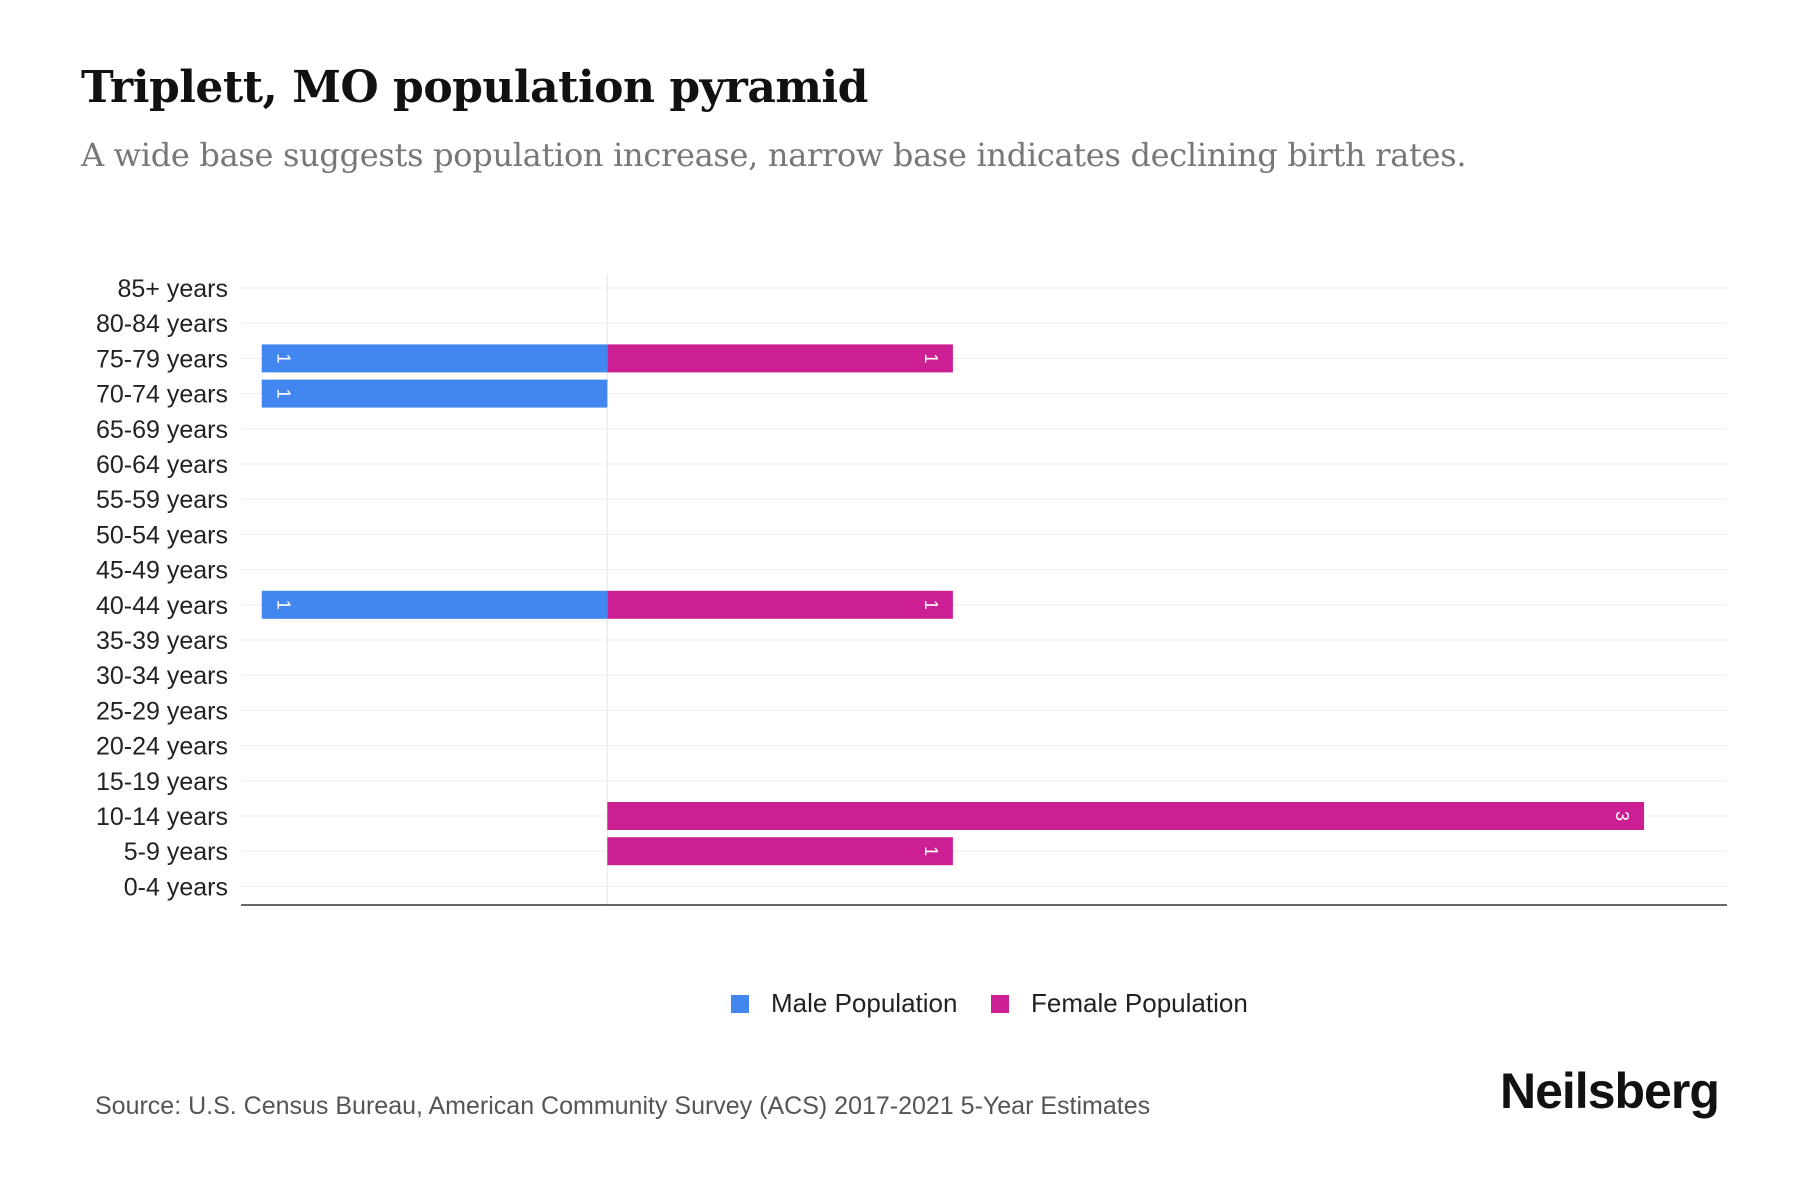 This screenshot has height=1200, width=1800. I want to click on y-tick-label: 15-19 years, so click(162, 782).